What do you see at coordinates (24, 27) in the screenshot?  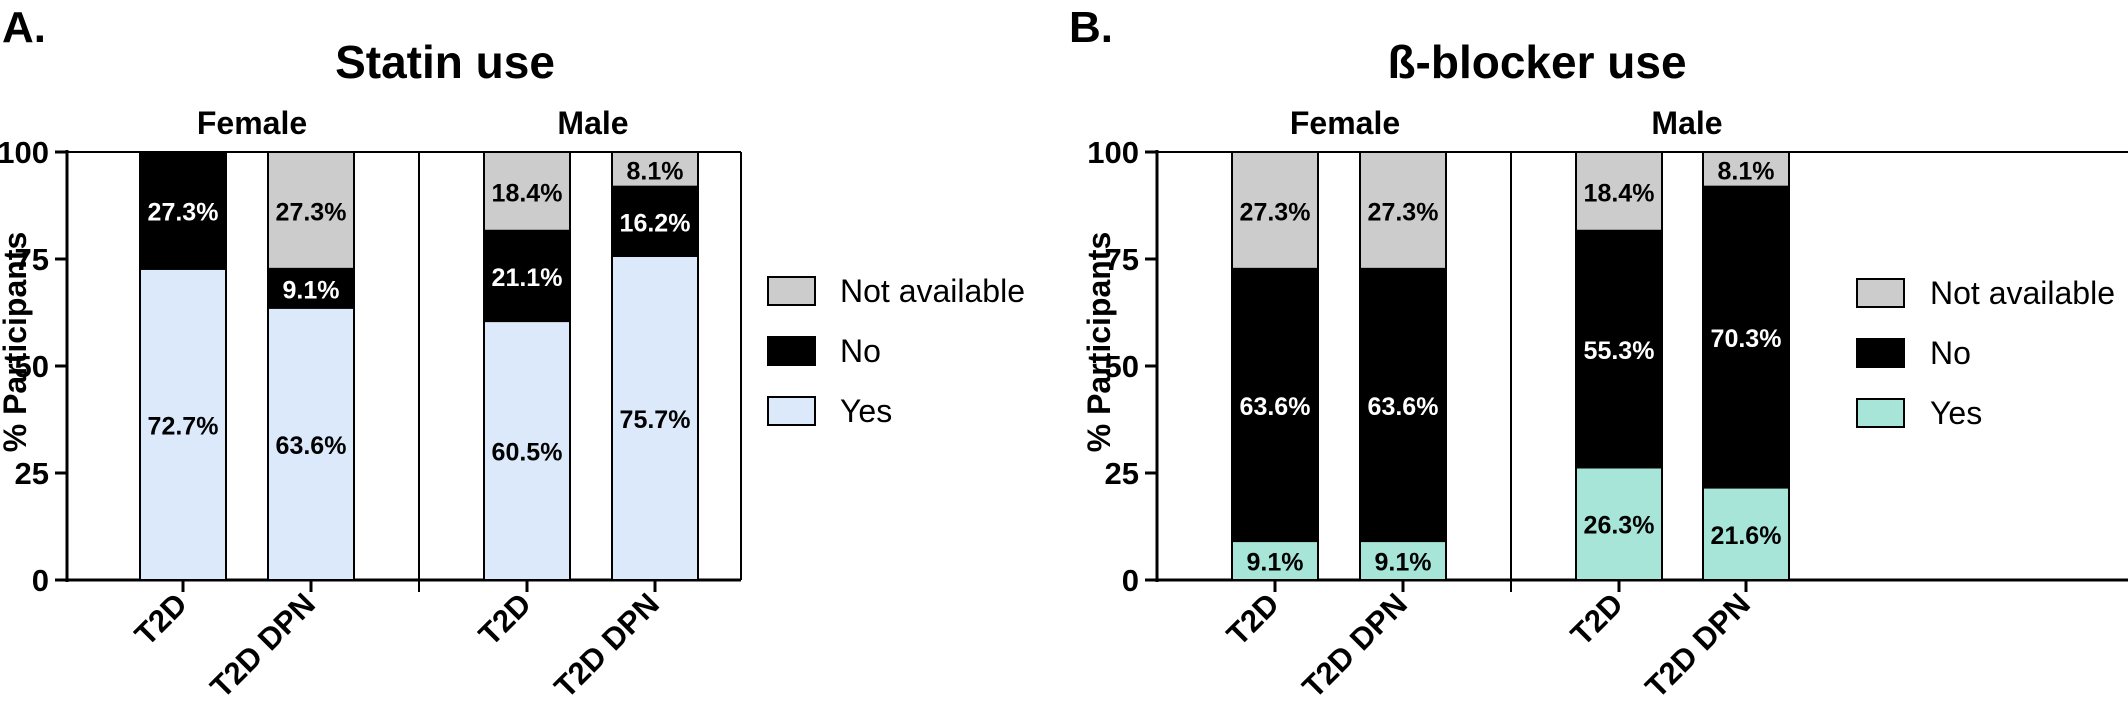 I see `panel-label: A.` at bounding box center [24, 27].